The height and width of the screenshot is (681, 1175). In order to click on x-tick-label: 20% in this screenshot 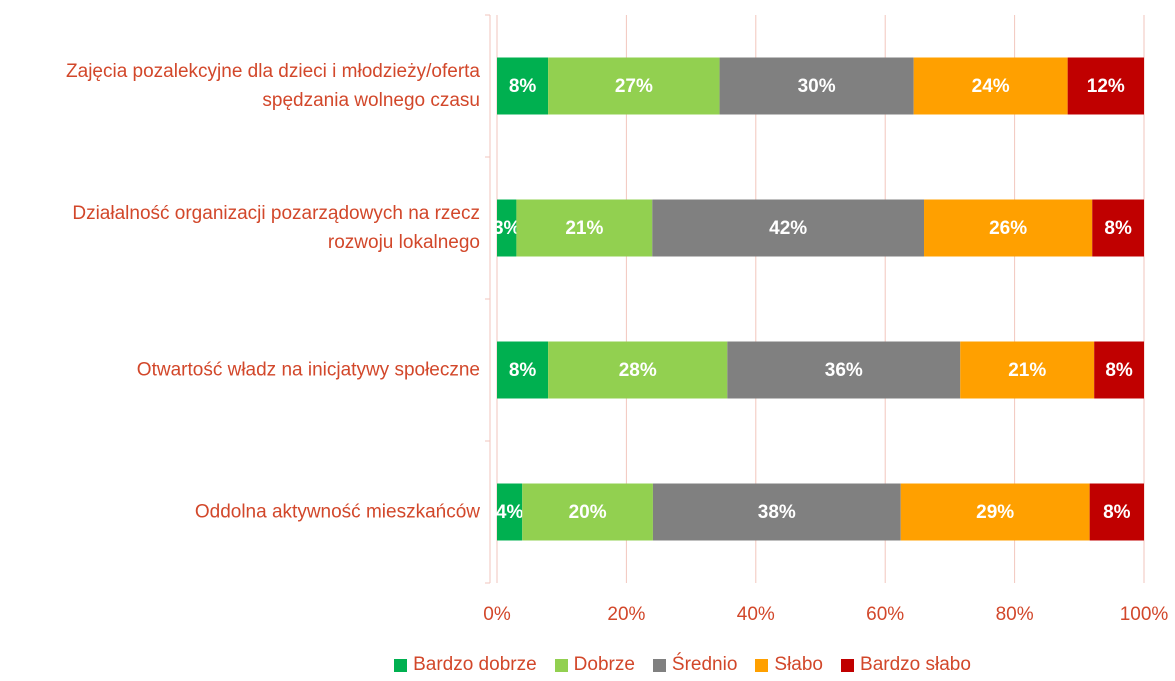, I will do `click(626, 614)`.